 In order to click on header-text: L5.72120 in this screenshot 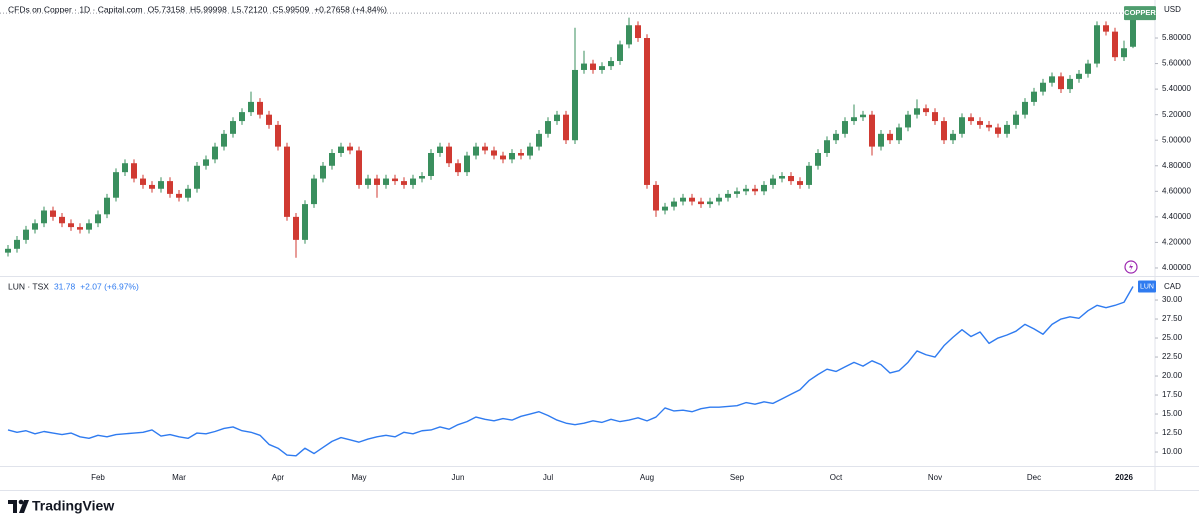, I will do `click(250, 9)`.